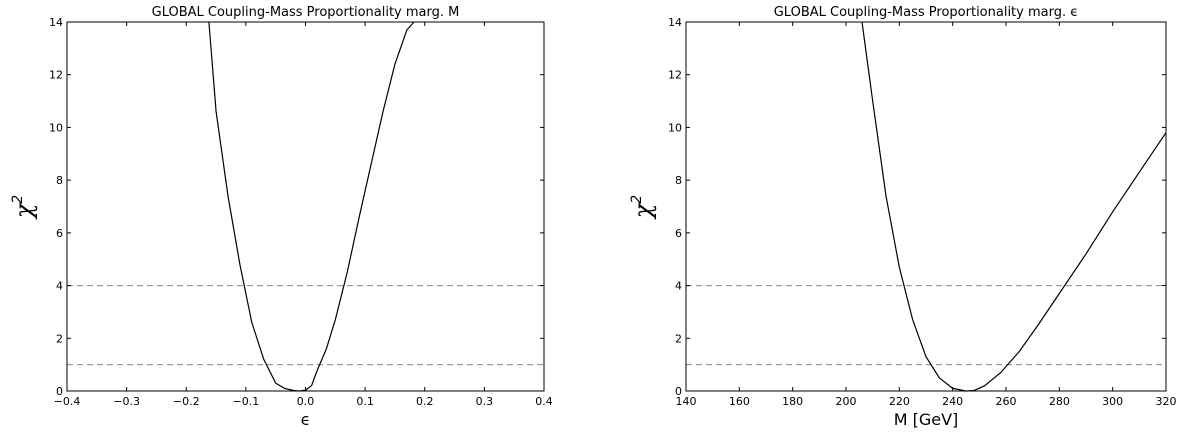 This screenshot has width=1187, height=432. What do you see at coordinates (846, 401) in the screenshot?
I see `x-tick-label: 200` at bounding box center [846, 401].